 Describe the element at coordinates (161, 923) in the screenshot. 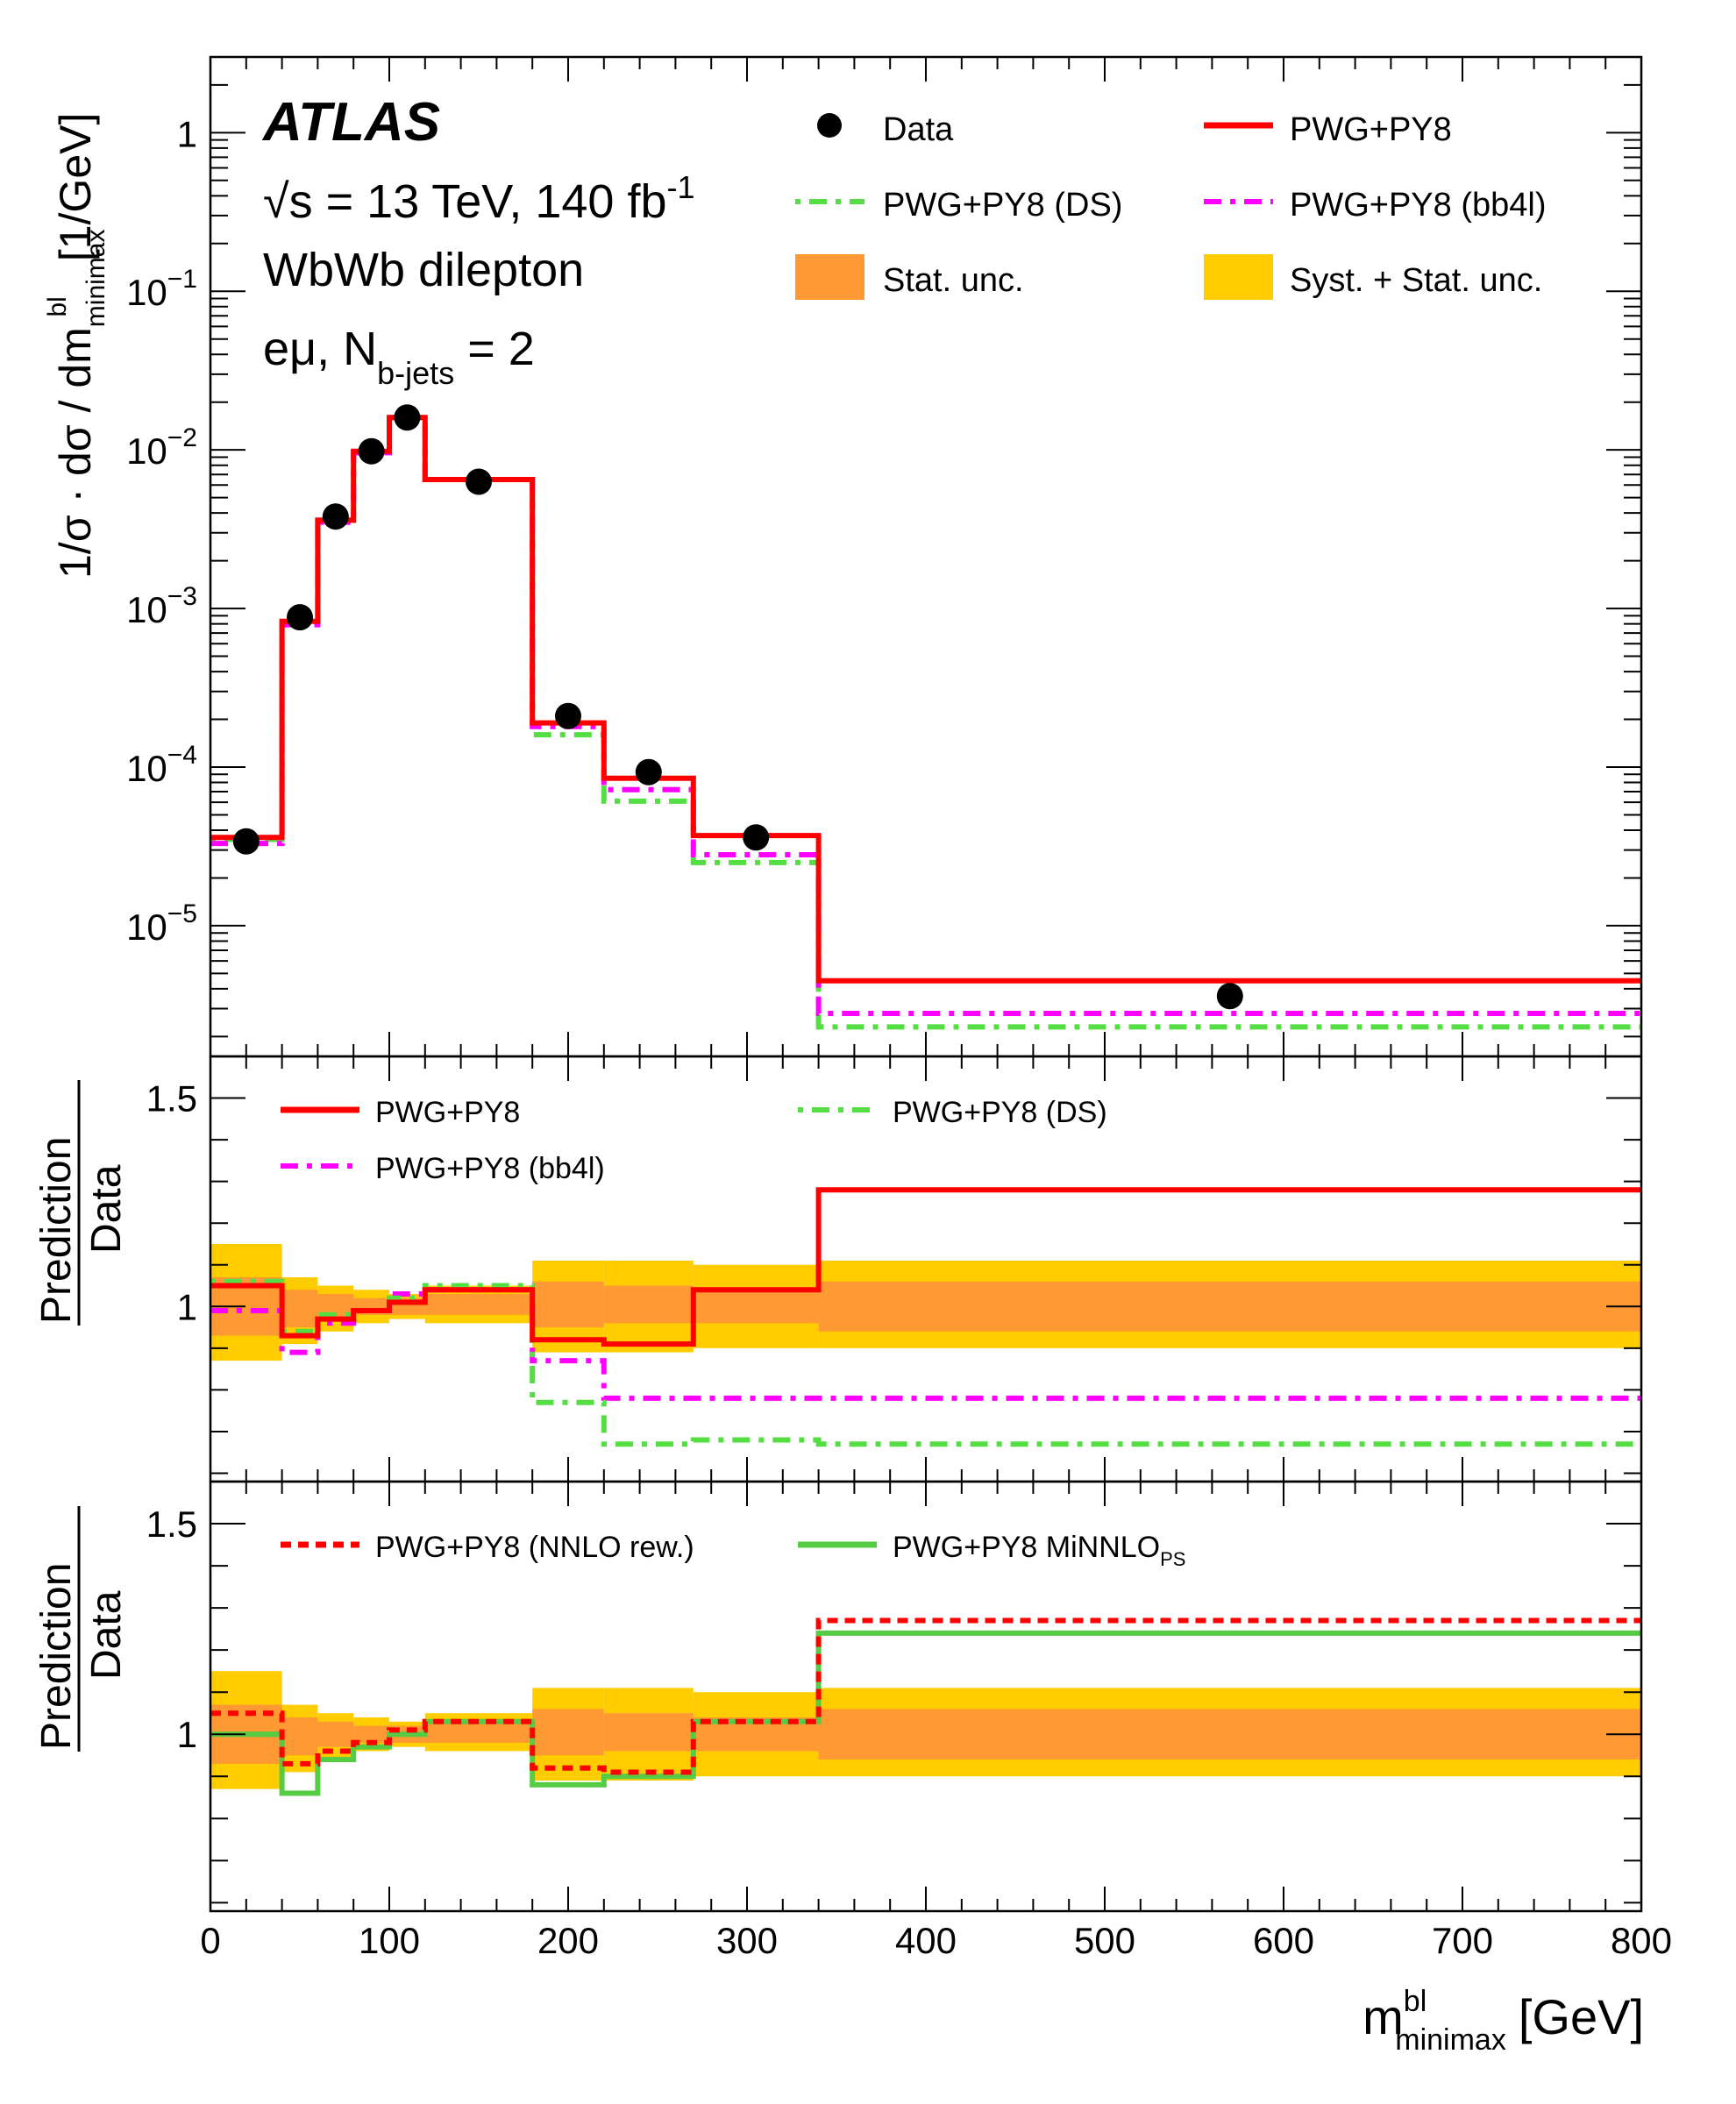

I see `main-y-tick-label: 10⁻⁵` at that location.